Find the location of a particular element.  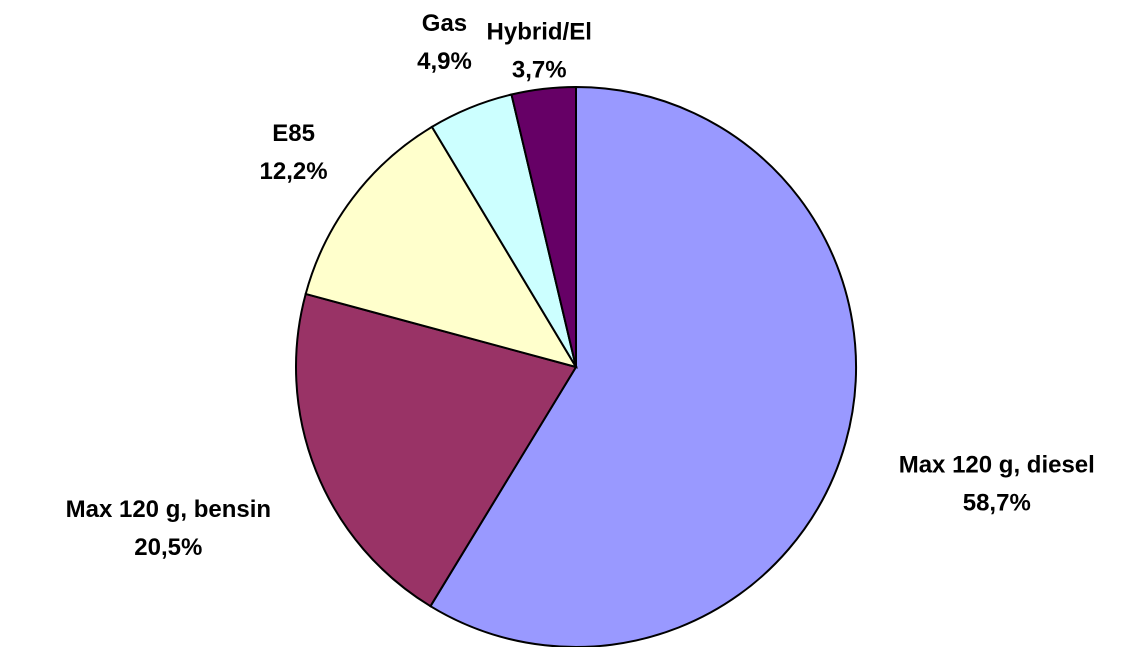

slice-value: 4,9% is located at coordinates (444, 61).